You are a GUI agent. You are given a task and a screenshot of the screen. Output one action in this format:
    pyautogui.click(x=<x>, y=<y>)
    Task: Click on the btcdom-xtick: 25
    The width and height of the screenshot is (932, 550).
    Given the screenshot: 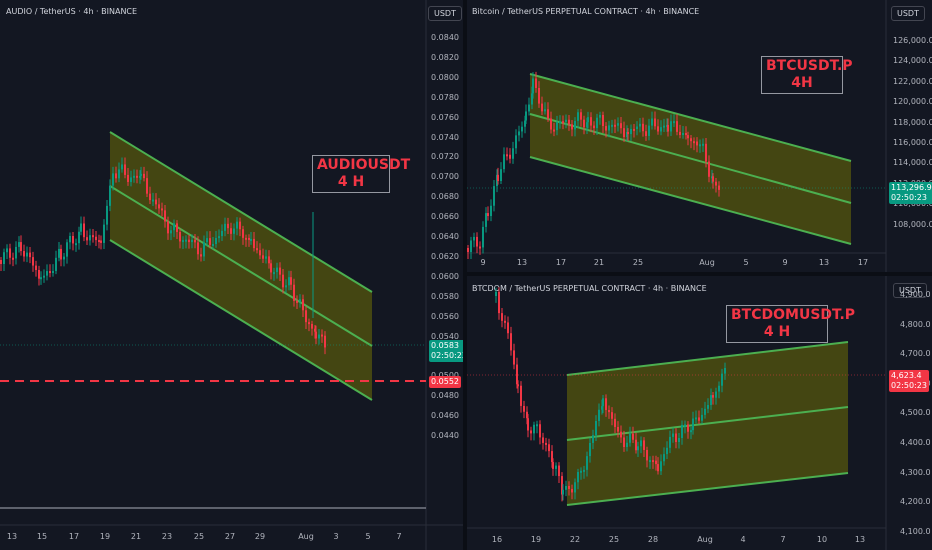 What is the action you would take?
    pyautogui.click(x=614, y=539)
    